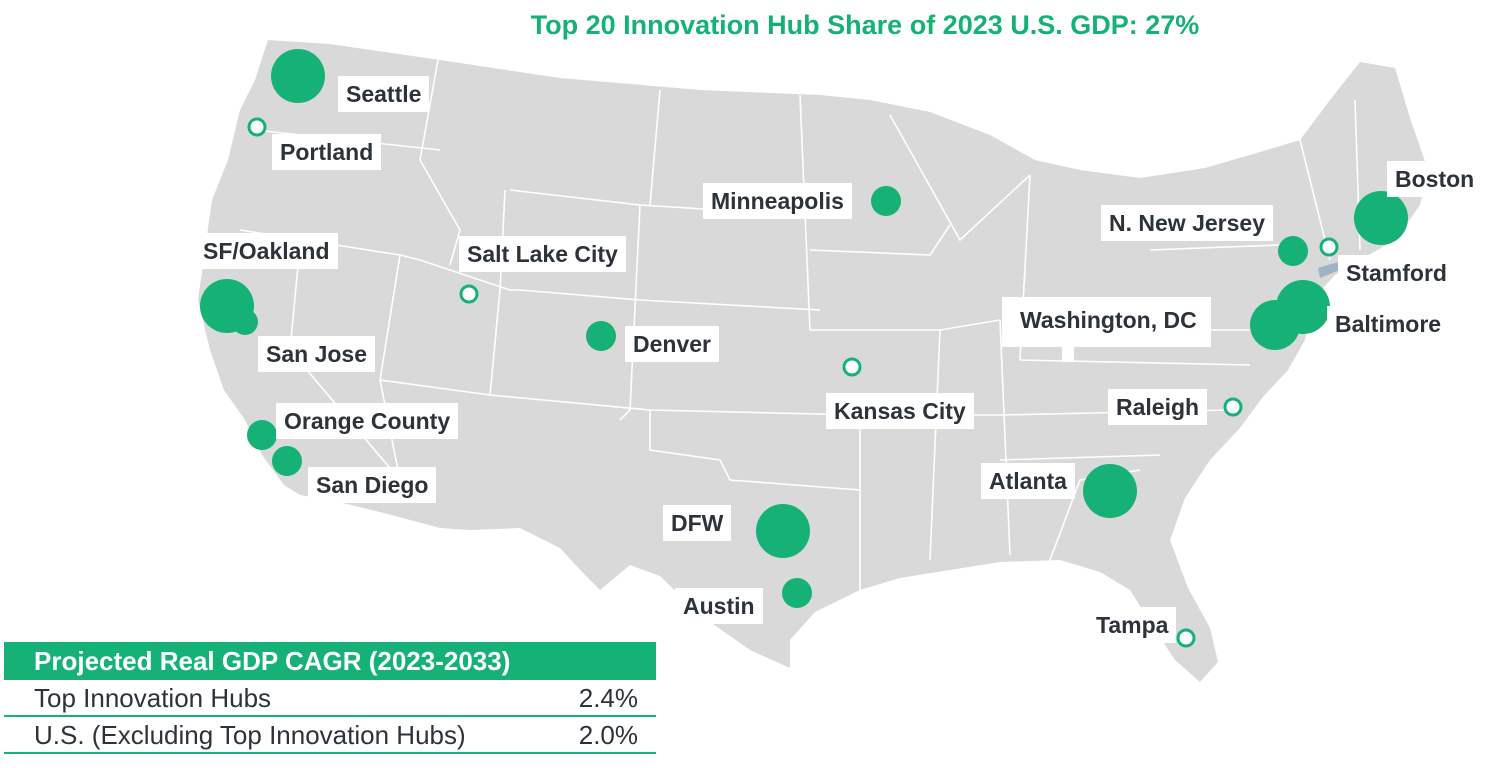 This screenshot has height=768, width=1500. I want to click on cagr-row-value: 2.0%, so click(608, 735).